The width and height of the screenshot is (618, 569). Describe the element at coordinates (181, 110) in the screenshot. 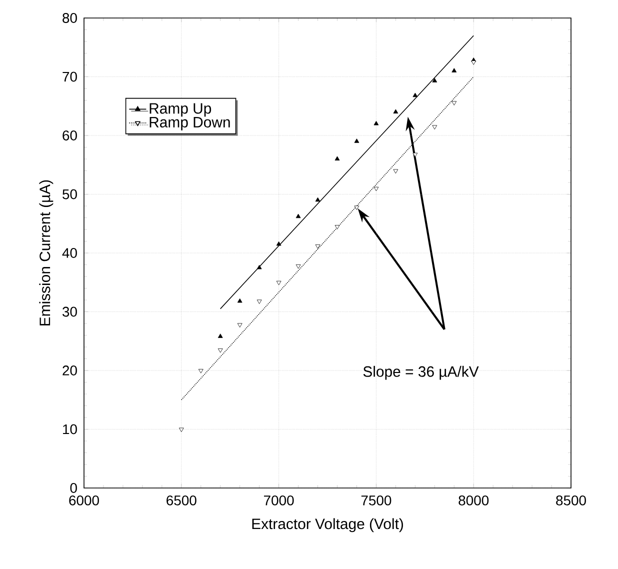

I see `legend-label: Ramp Up` at that location.